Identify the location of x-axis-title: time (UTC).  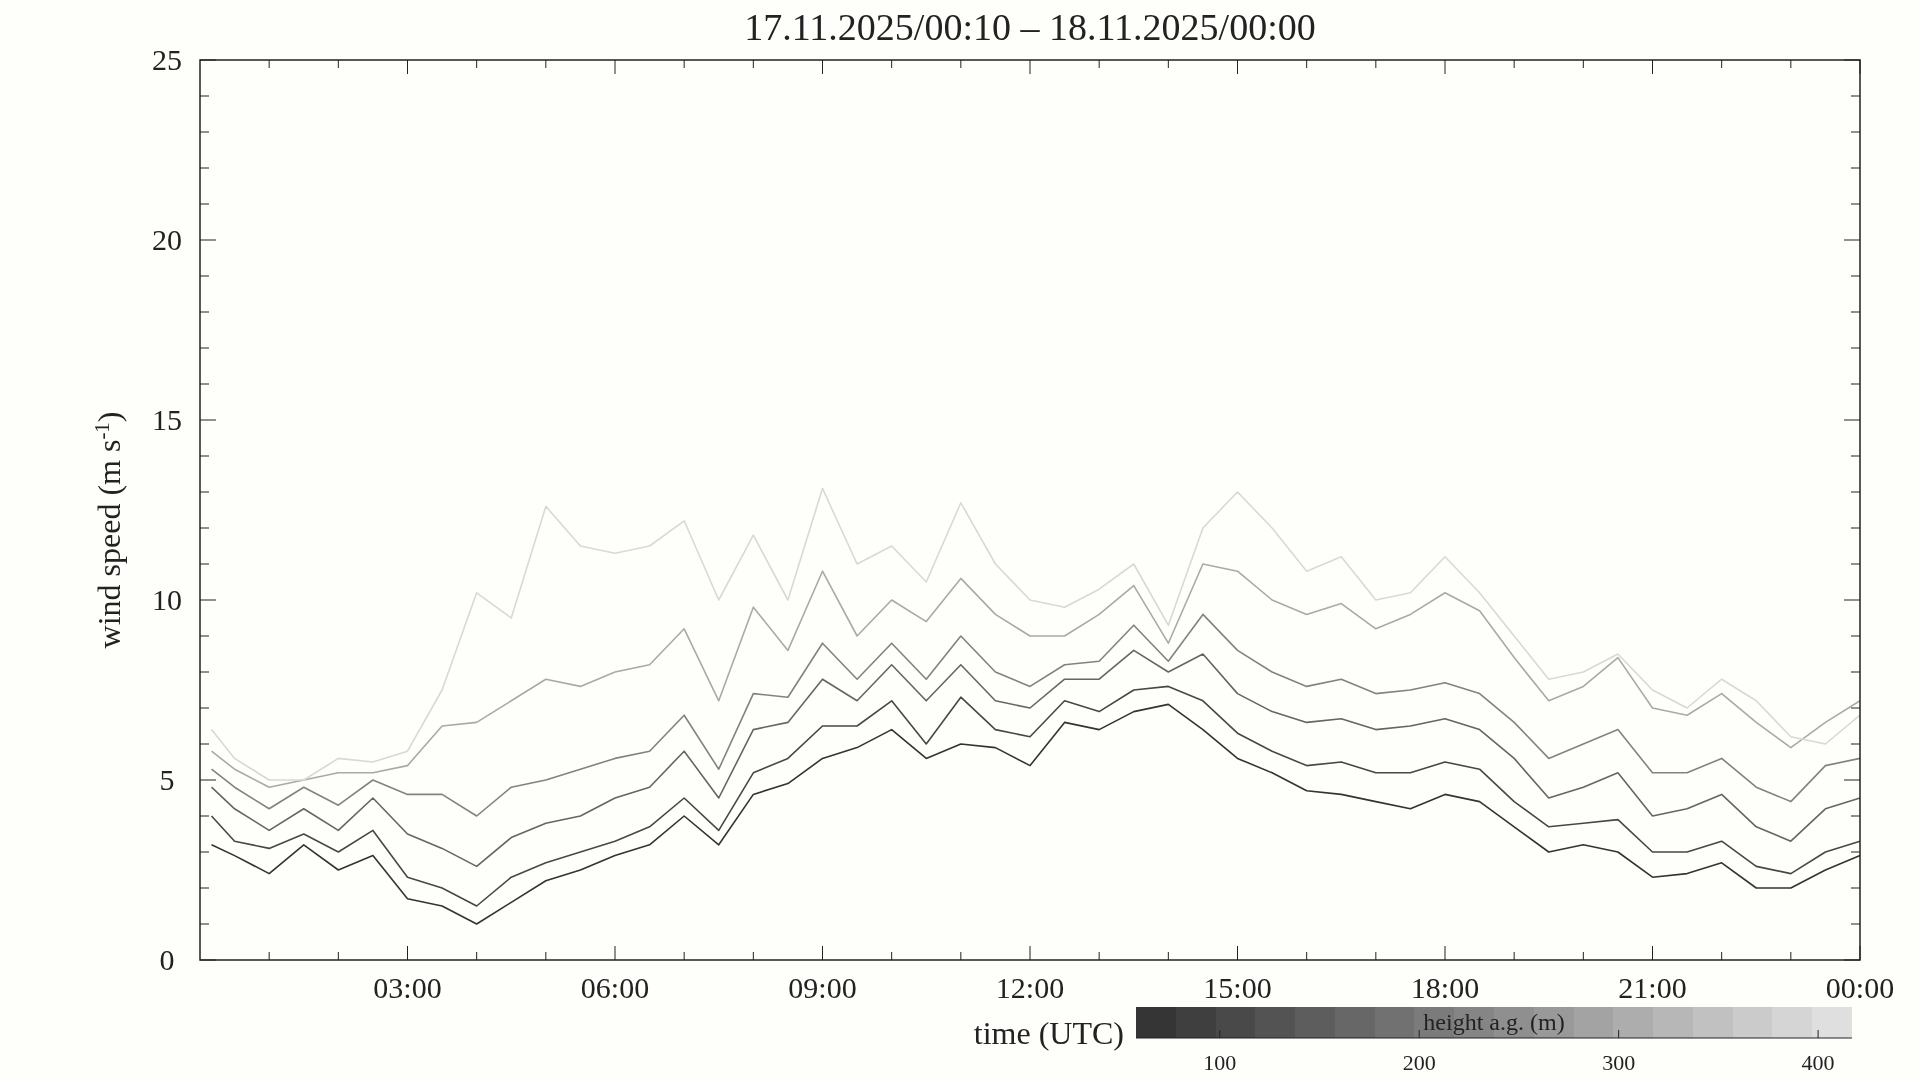
(1048, 1033).